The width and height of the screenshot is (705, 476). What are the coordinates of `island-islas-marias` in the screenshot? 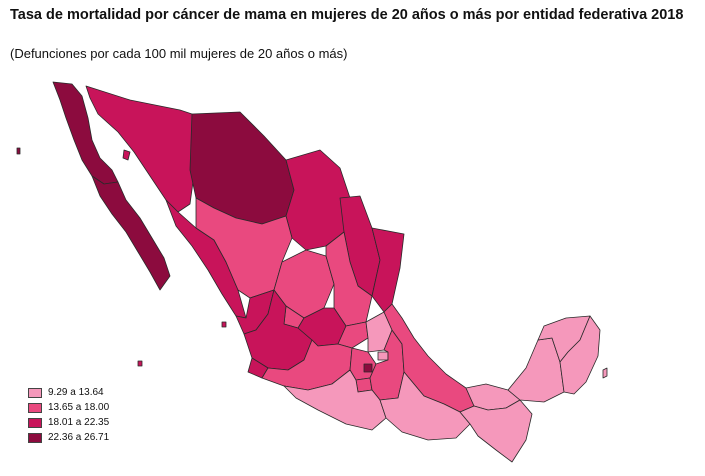 It's located at (224, 324).